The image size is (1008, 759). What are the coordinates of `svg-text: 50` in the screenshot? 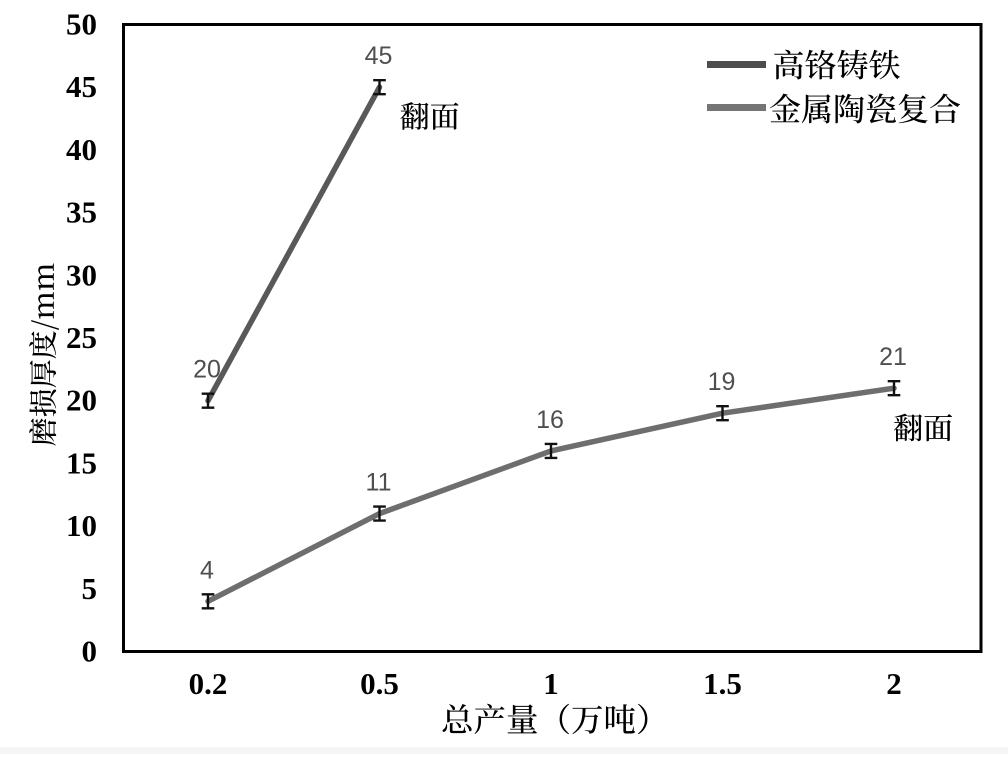 It's located at (81, 24).